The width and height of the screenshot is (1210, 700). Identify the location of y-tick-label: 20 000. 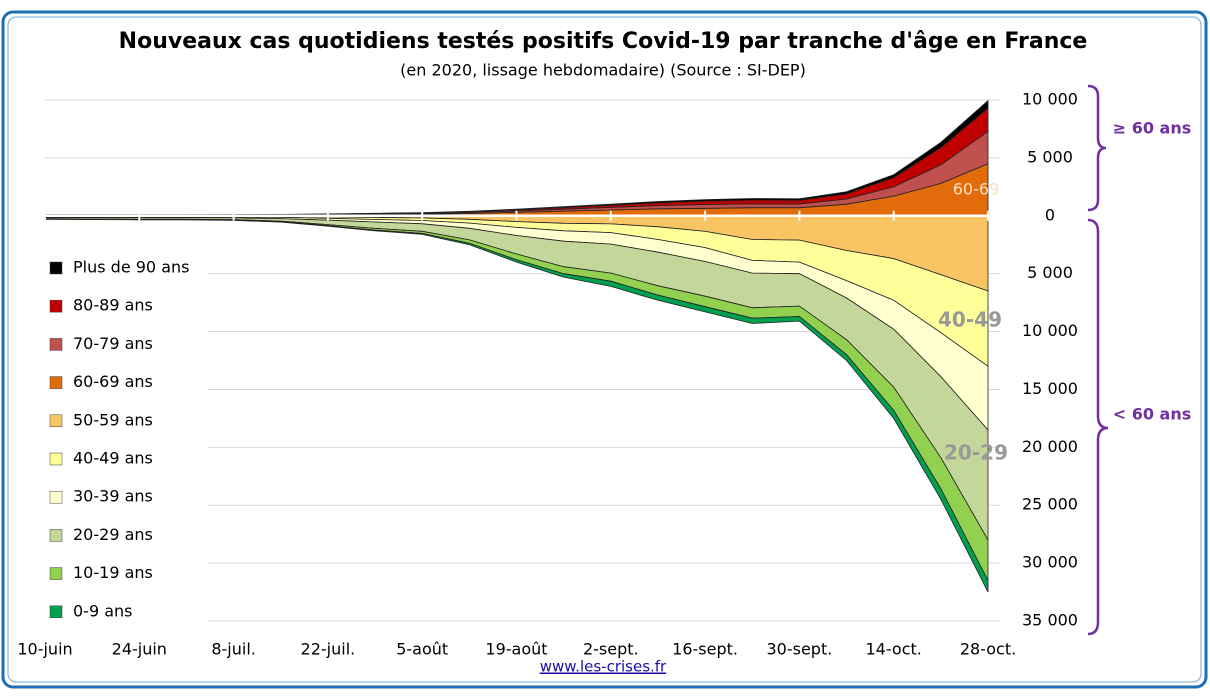
(1050, 446).